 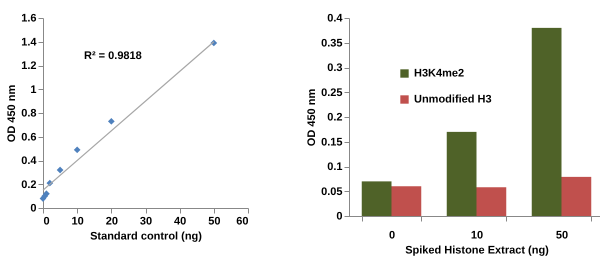 What do you see at coordinates (146, 236) in the screenshot?
I see `x-axis-title: Standard control (ng)` at bounding box center [146, 236].